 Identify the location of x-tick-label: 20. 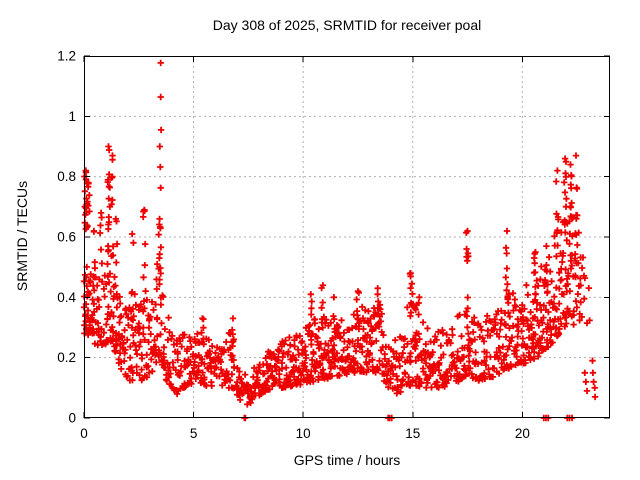
(522, 433).